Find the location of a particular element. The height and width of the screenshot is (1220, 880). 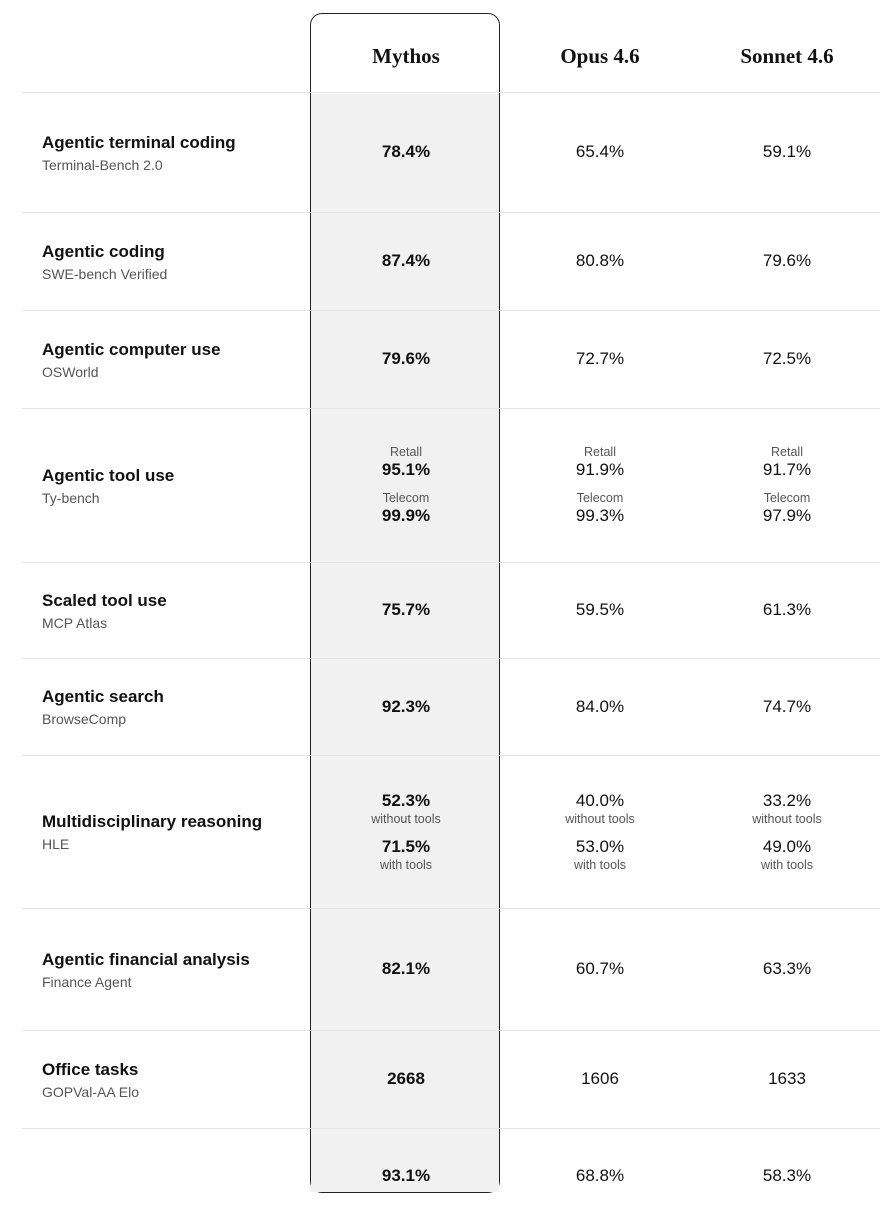

score-cell: 60.7% is located at coordinates (600, 969).